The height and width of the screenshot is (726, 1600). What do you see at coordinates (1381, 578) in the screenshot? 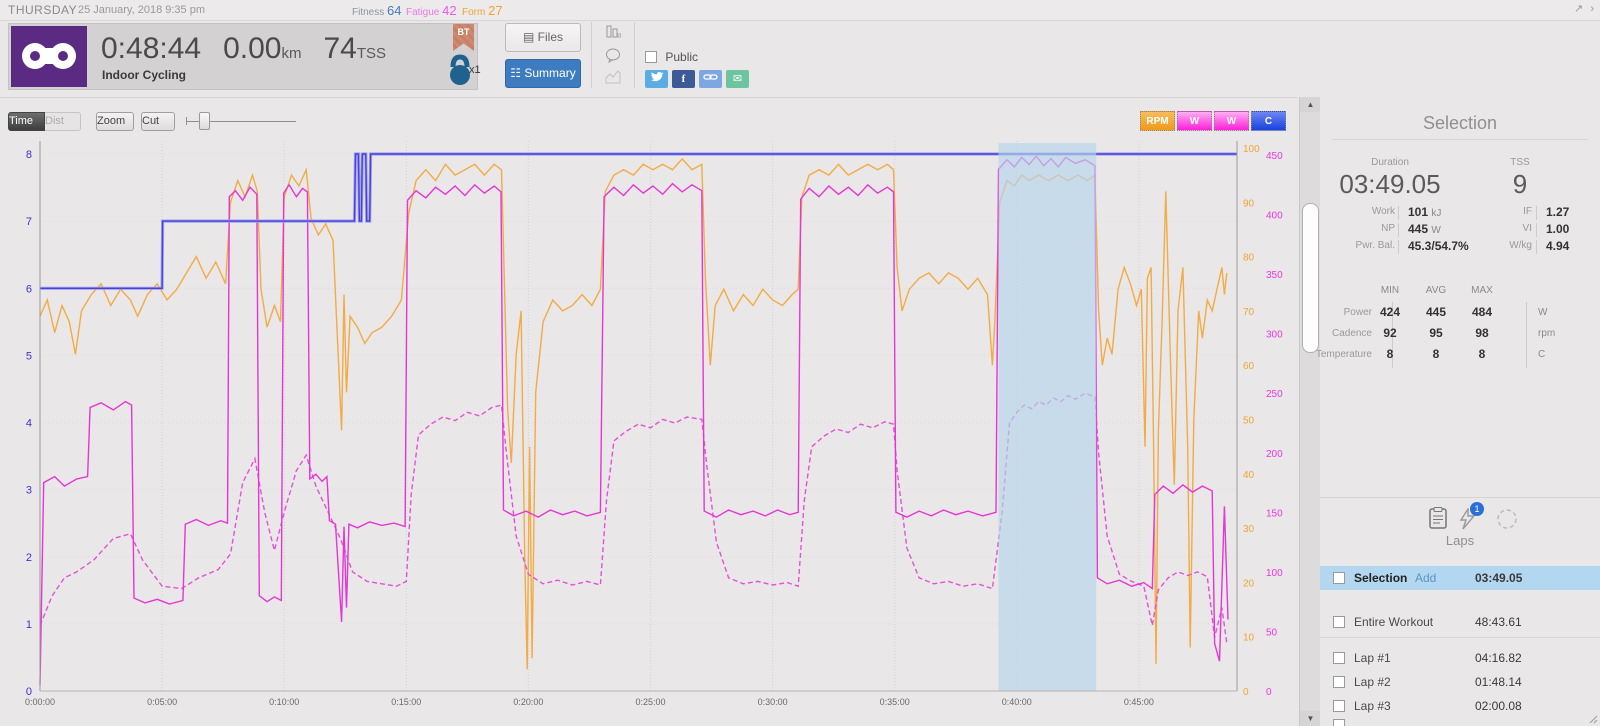
I see `lap-name: Selection` at bounding box center [1381, 578].